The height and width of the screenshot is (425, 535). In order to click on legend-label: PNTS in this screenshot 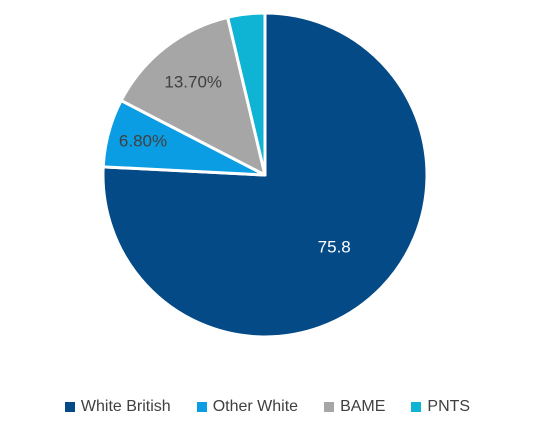, I will do `click(449, 406)`.